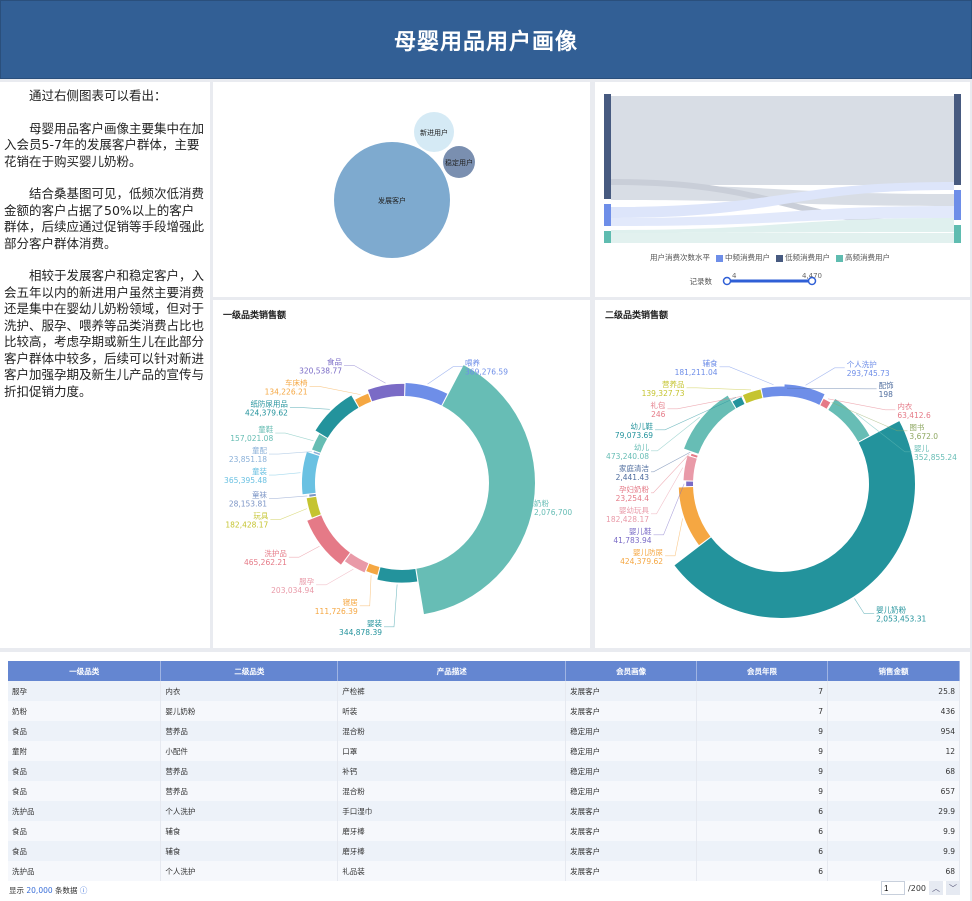 This screenshot has width=972, height=901. What do you see at coordinates (762, 671) in the screenshot?
I see `column-header: 会员年限` at bounding box center [762, 671].